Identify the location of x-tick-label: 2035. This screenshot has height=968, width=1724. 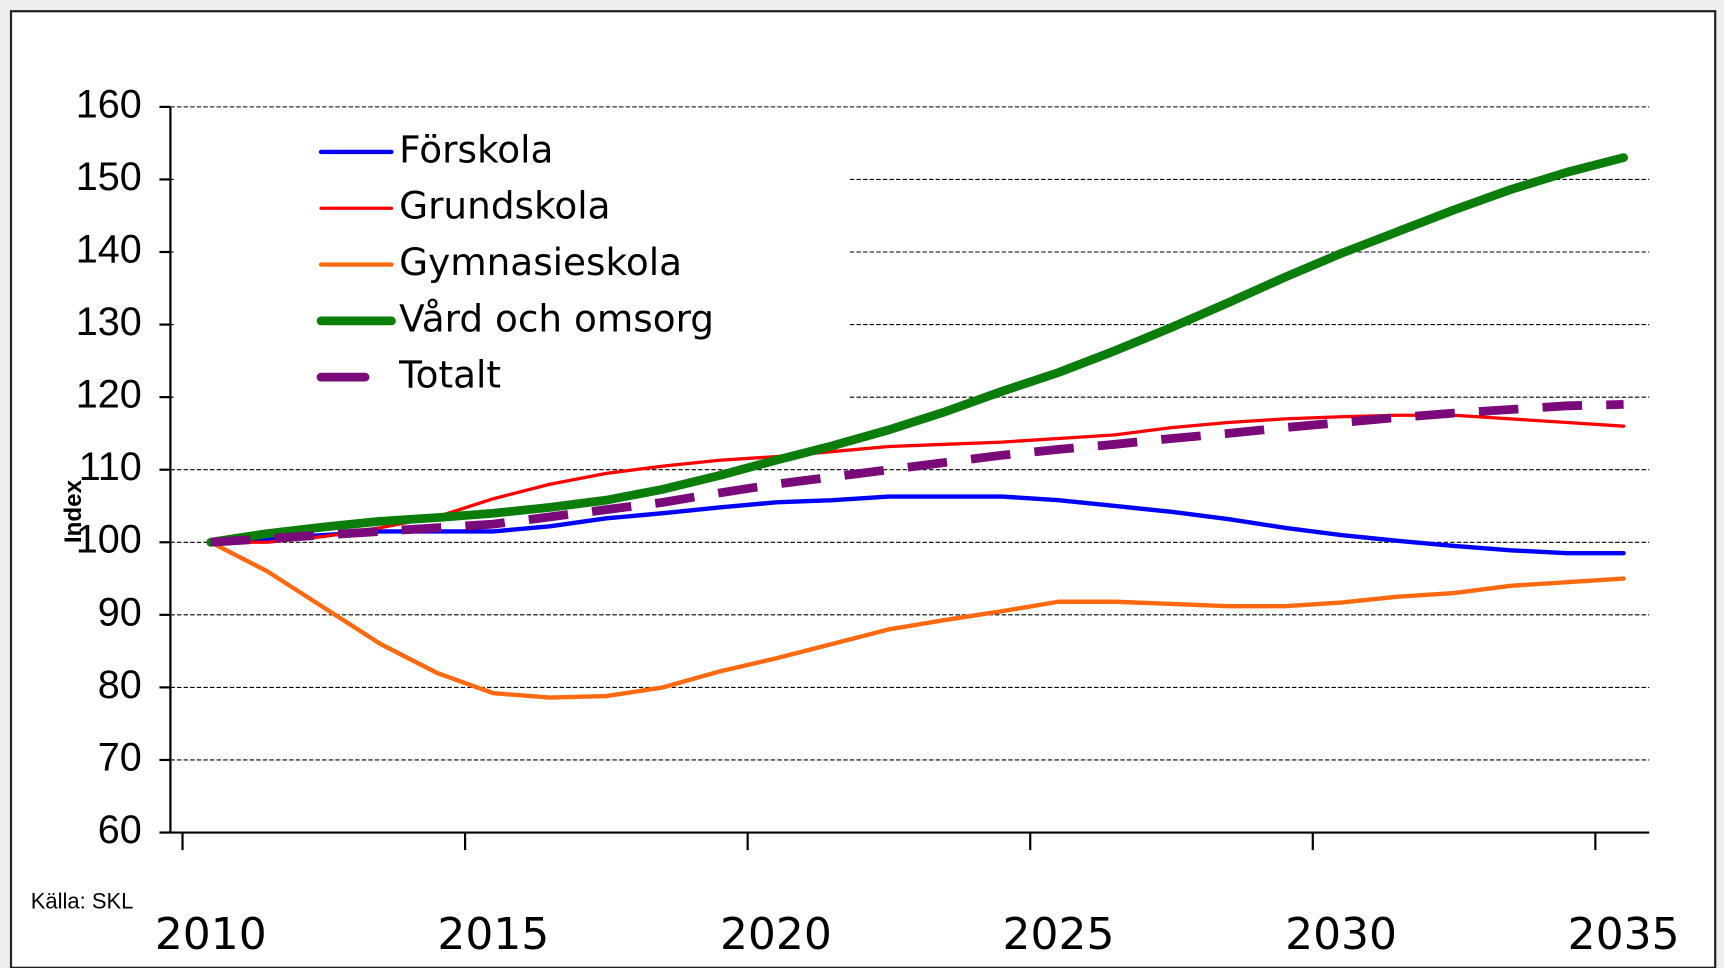
(1624, 934).